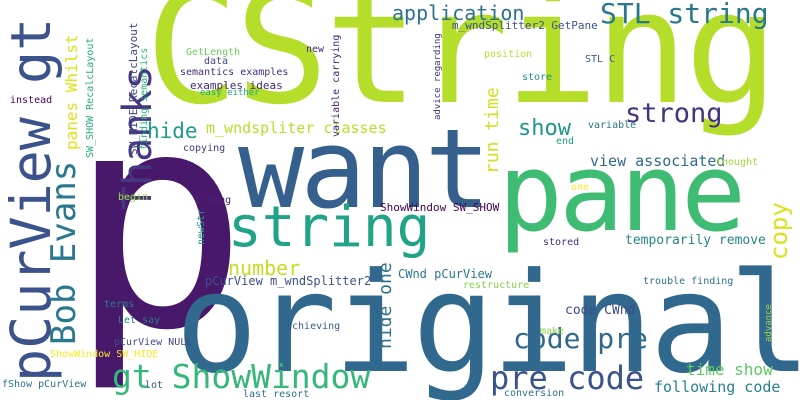 This screenshot has width=800, height=400. What do you see at coordinates (64, 252) in the screenshot?
I see `word: Bob Evans` at bounding box center [64, 252].